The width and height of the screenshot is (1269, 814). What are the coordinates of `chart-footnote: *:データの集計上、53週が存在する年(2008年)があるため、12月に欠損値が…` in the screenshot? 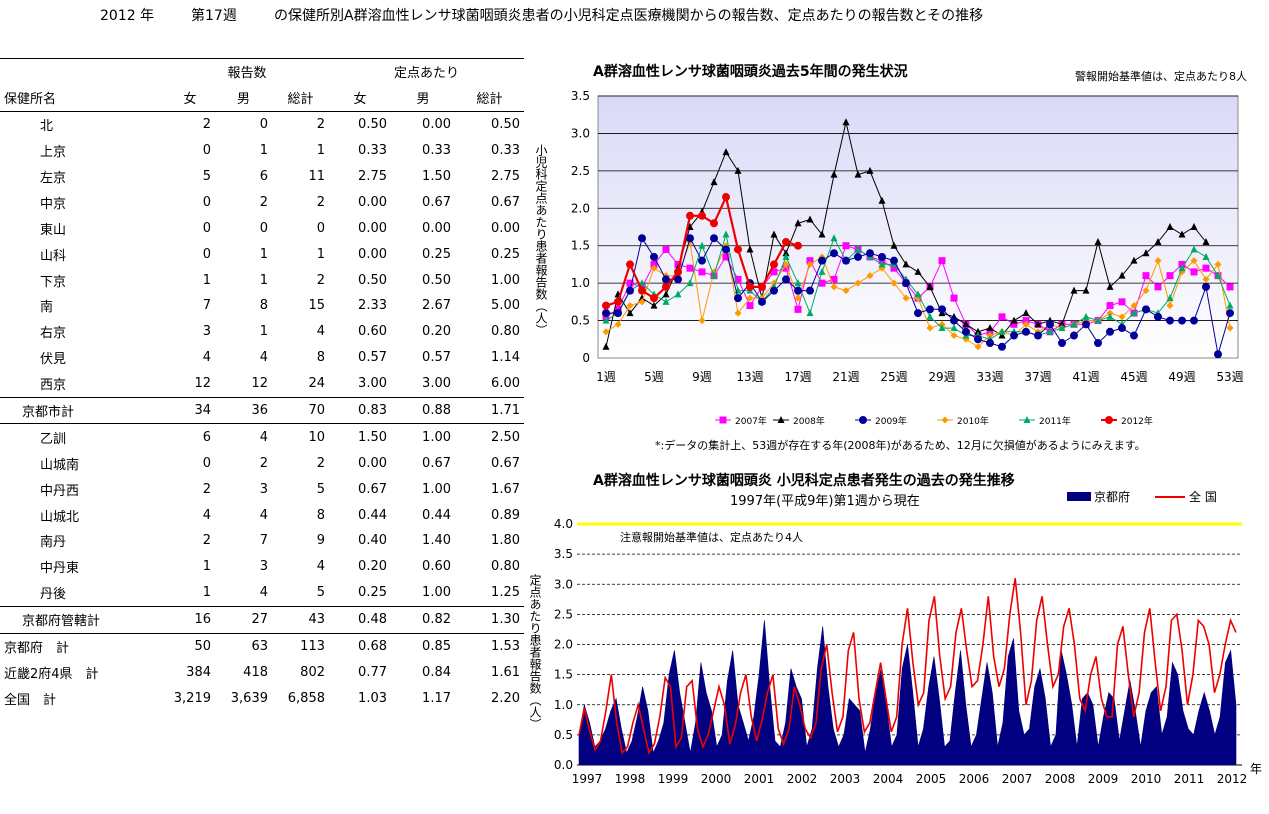 It's located at (900, 445).